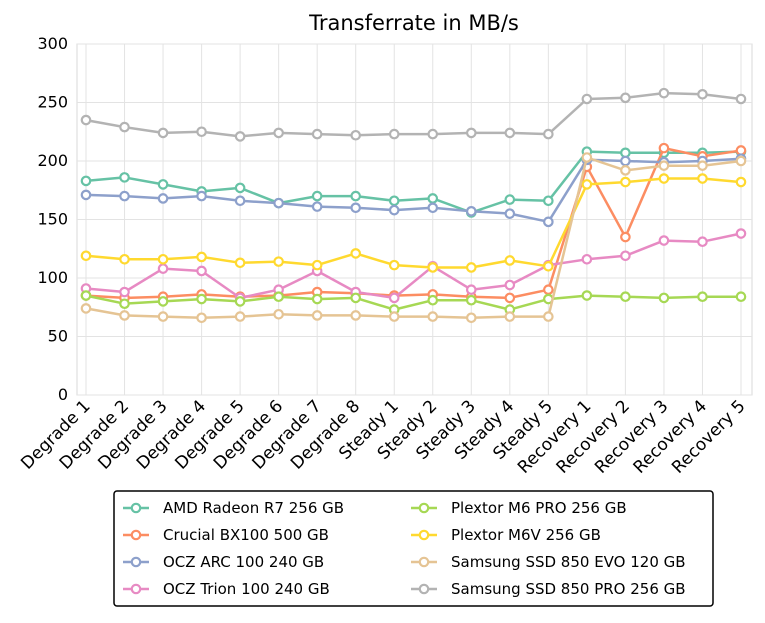 Image resolution: width=765 pixels, height=623 pixels. I want to click on legend-item: Plextor M6 PRO 256 GB, so click(519, 508).